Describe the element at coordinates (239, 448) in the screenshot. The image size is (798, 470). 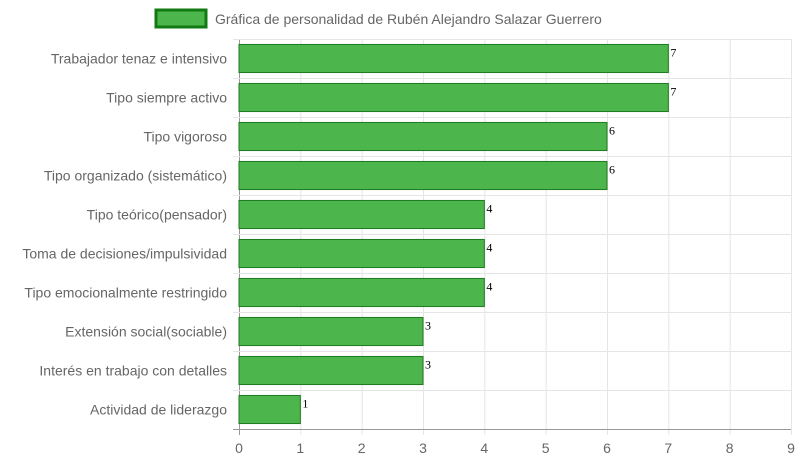
I see `x-tick-label: 0` at that location.